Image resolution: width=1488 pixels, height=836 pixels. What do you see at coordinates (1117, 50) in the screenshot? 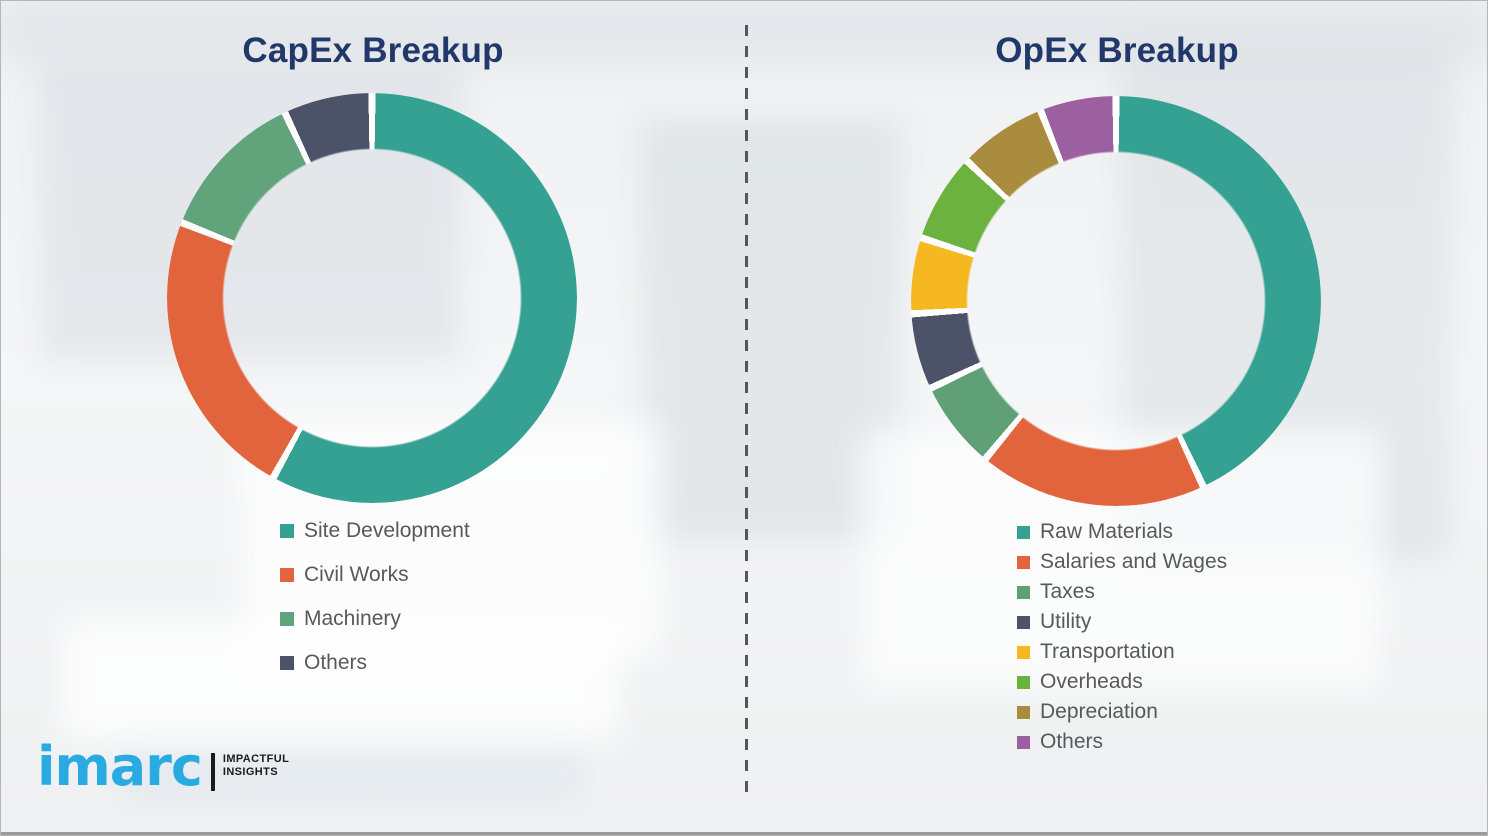
I see `opex-chart-title: OpEx Breakup` at bounding box center [1117, 50].